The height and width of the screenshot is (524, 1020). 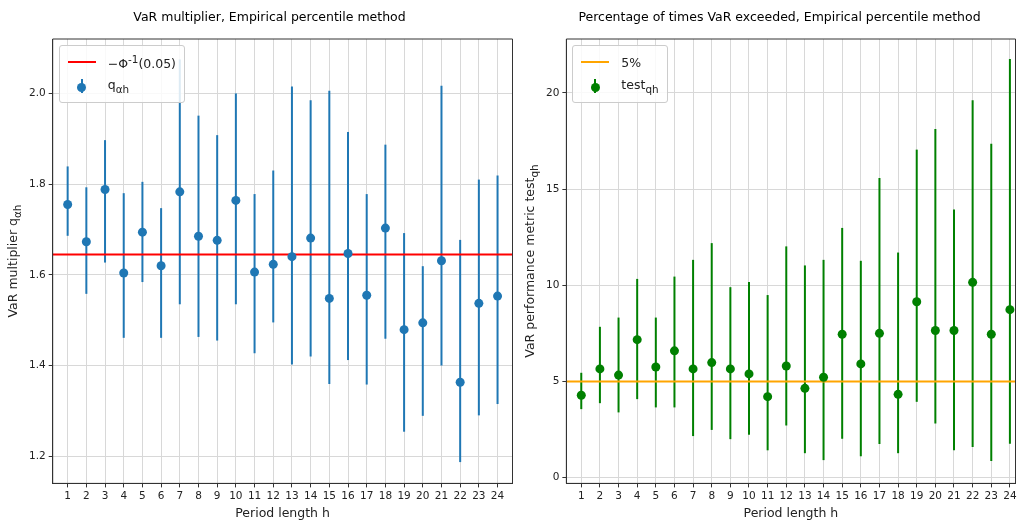 I want to click on y-tick-label: 1.8, so click(x=37, y=182).